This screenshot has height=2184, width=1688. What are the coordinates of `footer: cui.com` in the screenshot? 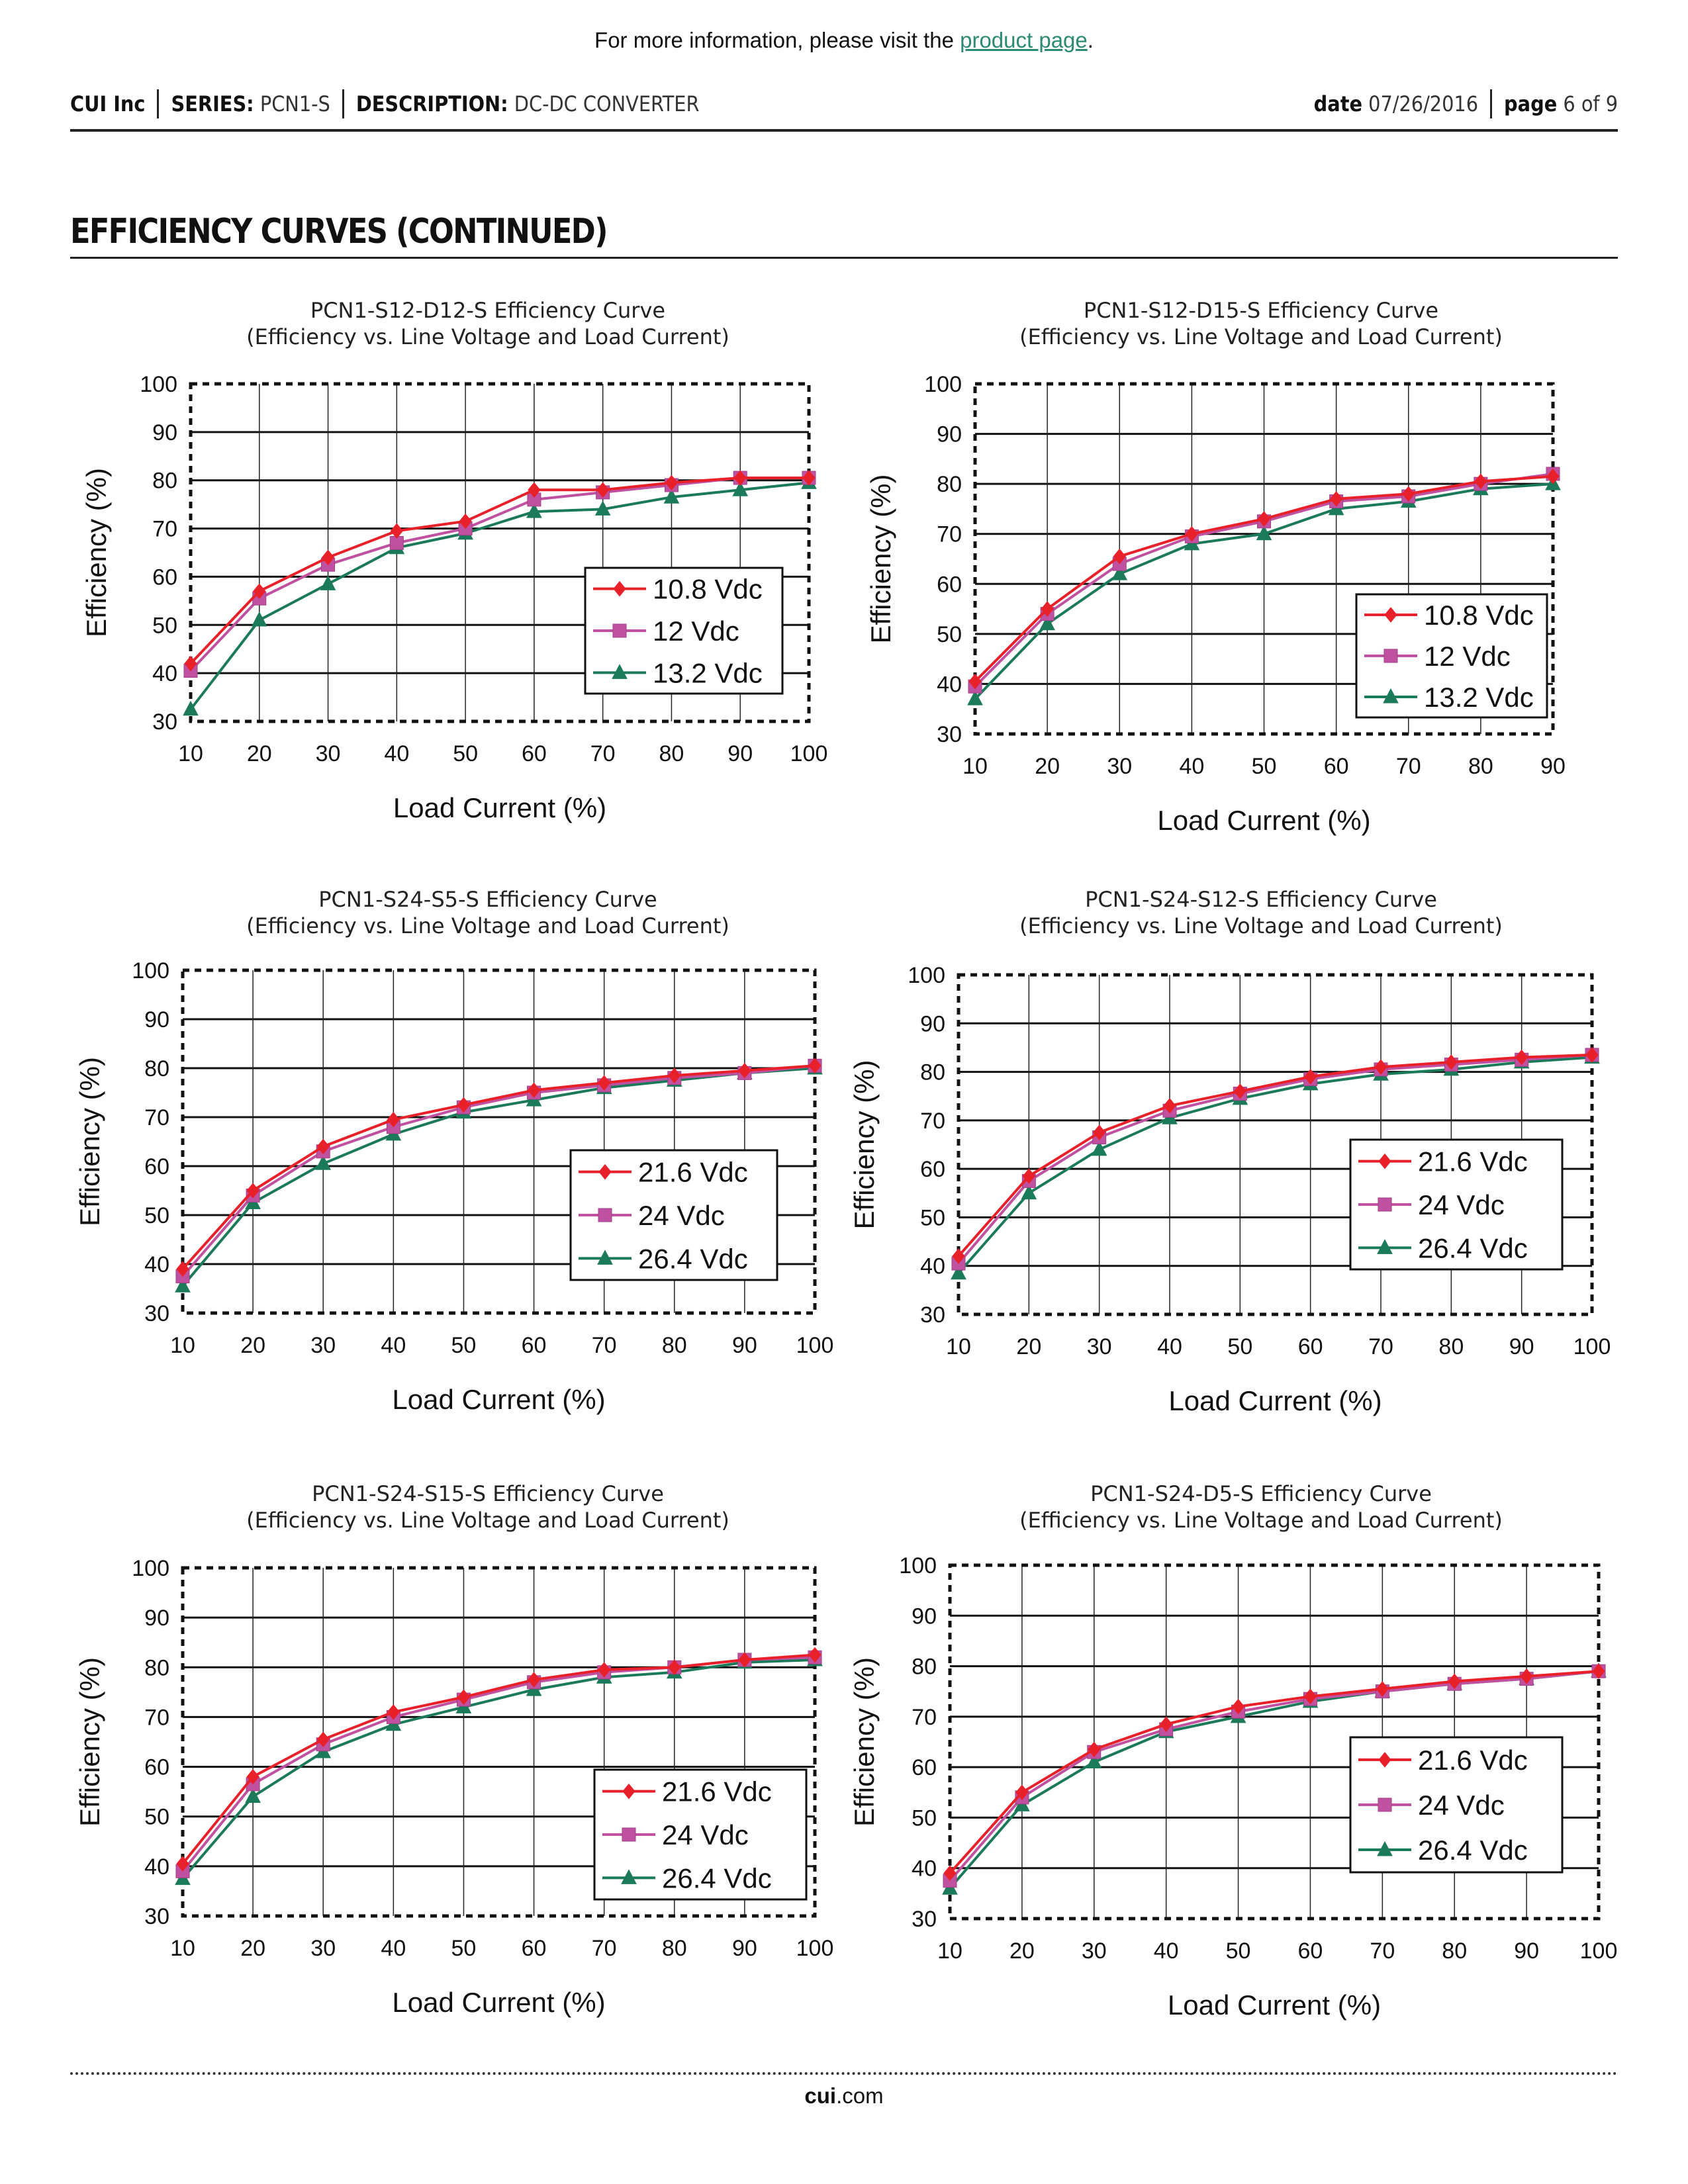 It's located at (844, 2096).